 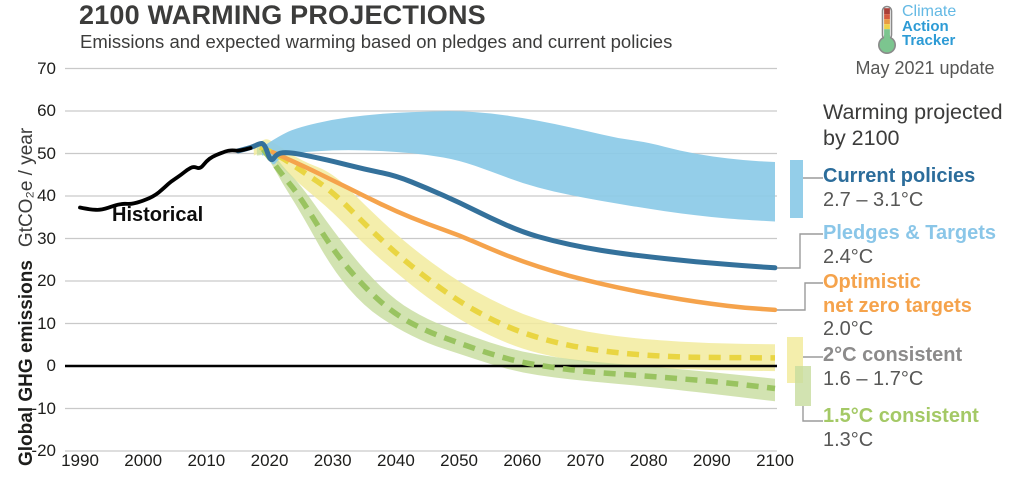 What do you see at coordinates (395, 460) in the screenshot?
I see `x-tick: 2040` at bounding box center [395, 460].